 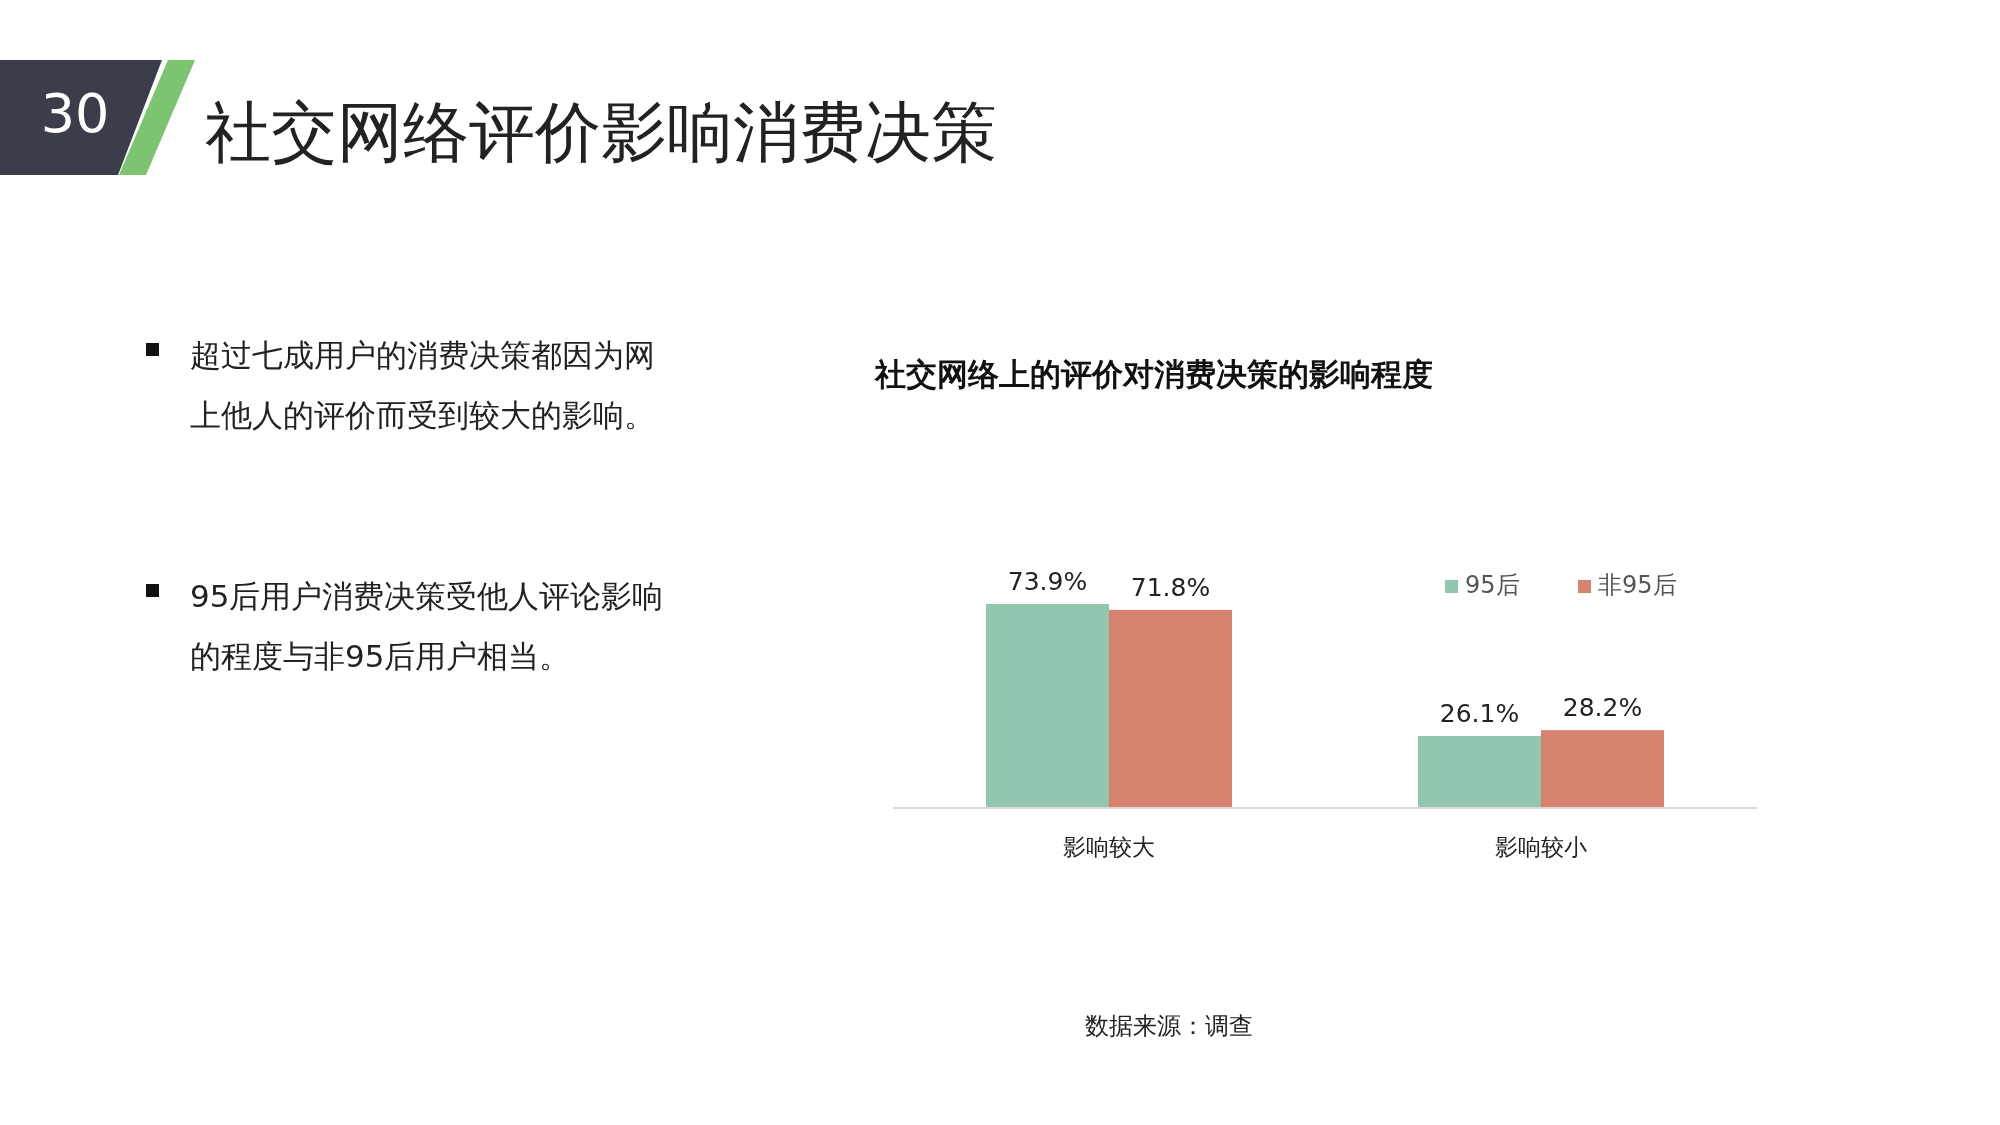 I want to click on data-label: 71.8%, so click(x=1170, y=587).